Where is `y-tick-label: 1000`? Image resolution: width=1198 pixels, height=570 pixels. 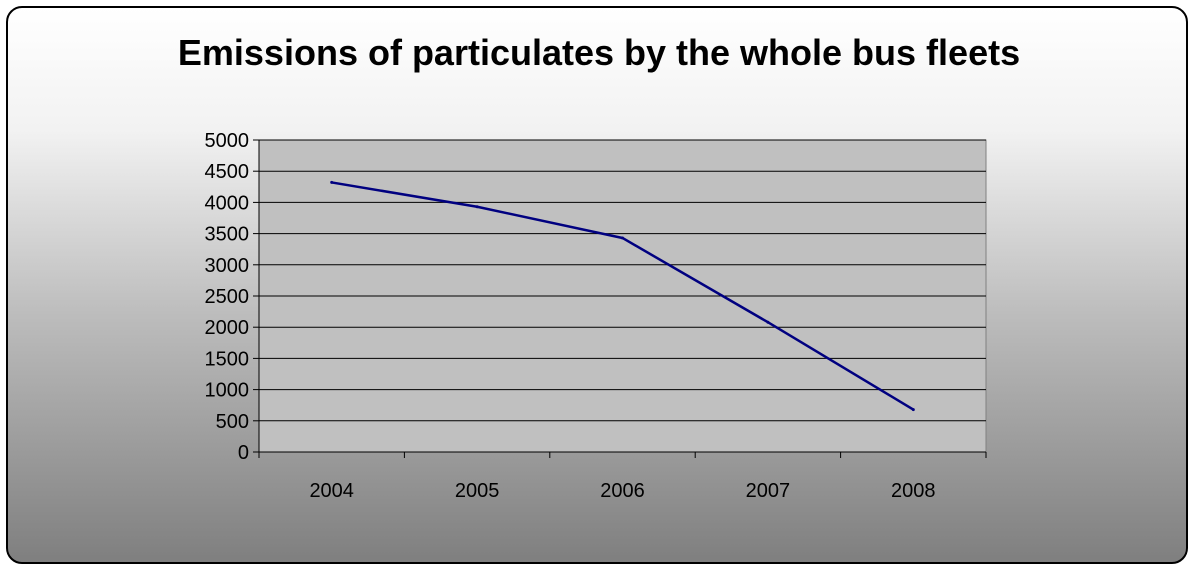 y-tick-label: 1000 is located at coordinates (227, 391).